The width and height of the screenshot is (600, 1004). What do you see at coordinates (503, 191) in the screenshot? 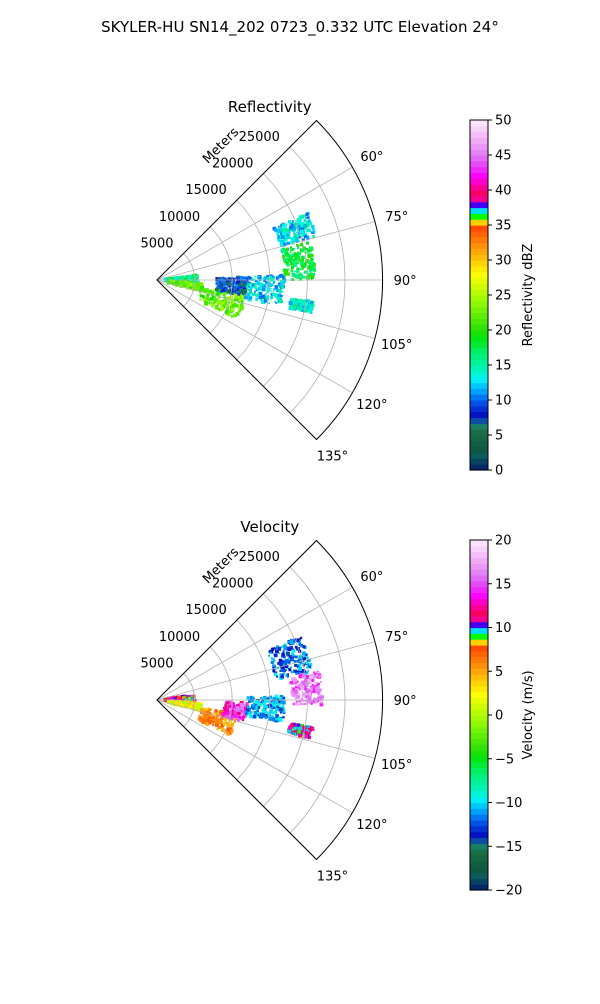
I see `colorbar-tick-label: 40` at bounding box center [503, 191].